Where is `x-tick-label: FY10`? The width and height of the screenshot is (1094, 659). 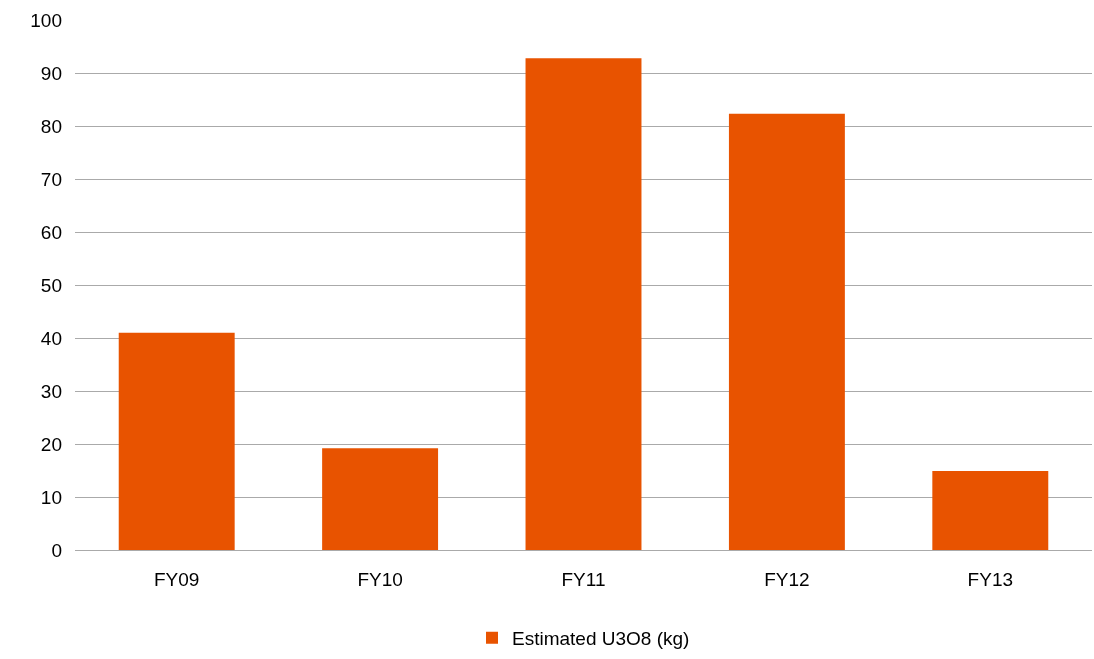
x-tick-label: FY10 is located at coordinates (380, 579).